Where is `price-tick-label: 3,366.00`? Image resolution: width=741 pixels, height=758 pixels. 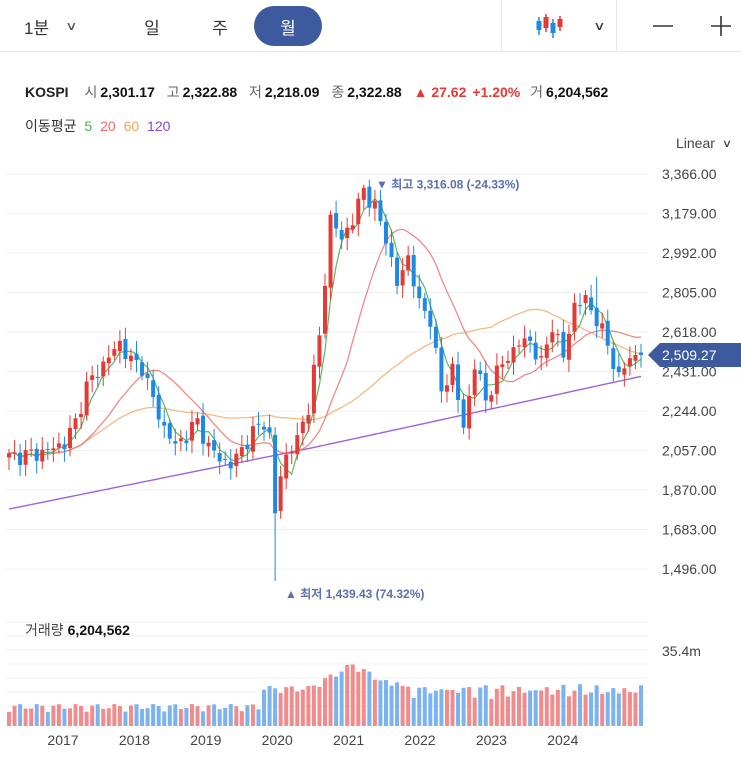 price-tick-label: 3,366.00 is located at coordinates (689, 174).